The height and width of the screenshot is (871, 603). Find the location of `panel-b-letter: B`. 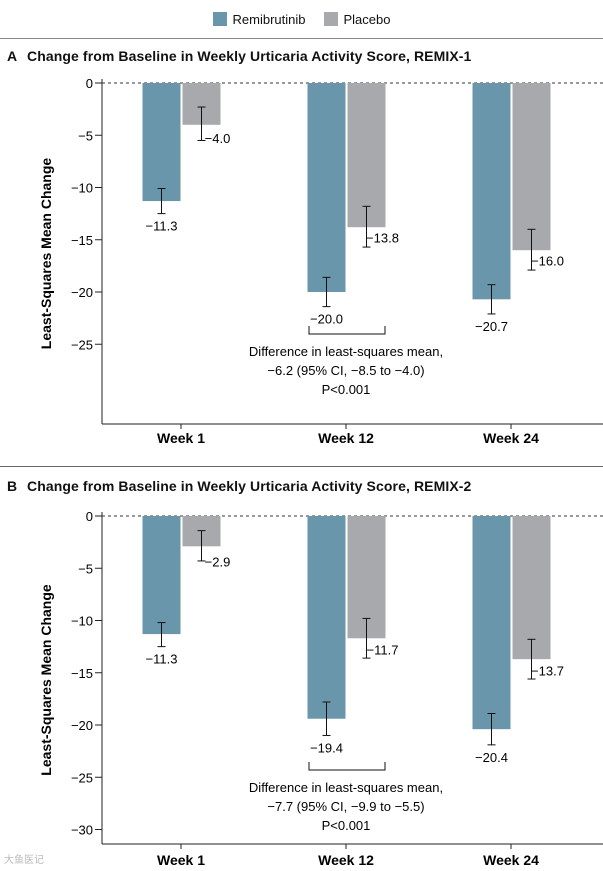

panel-b-letter: B is located at coordinates (12, 486).